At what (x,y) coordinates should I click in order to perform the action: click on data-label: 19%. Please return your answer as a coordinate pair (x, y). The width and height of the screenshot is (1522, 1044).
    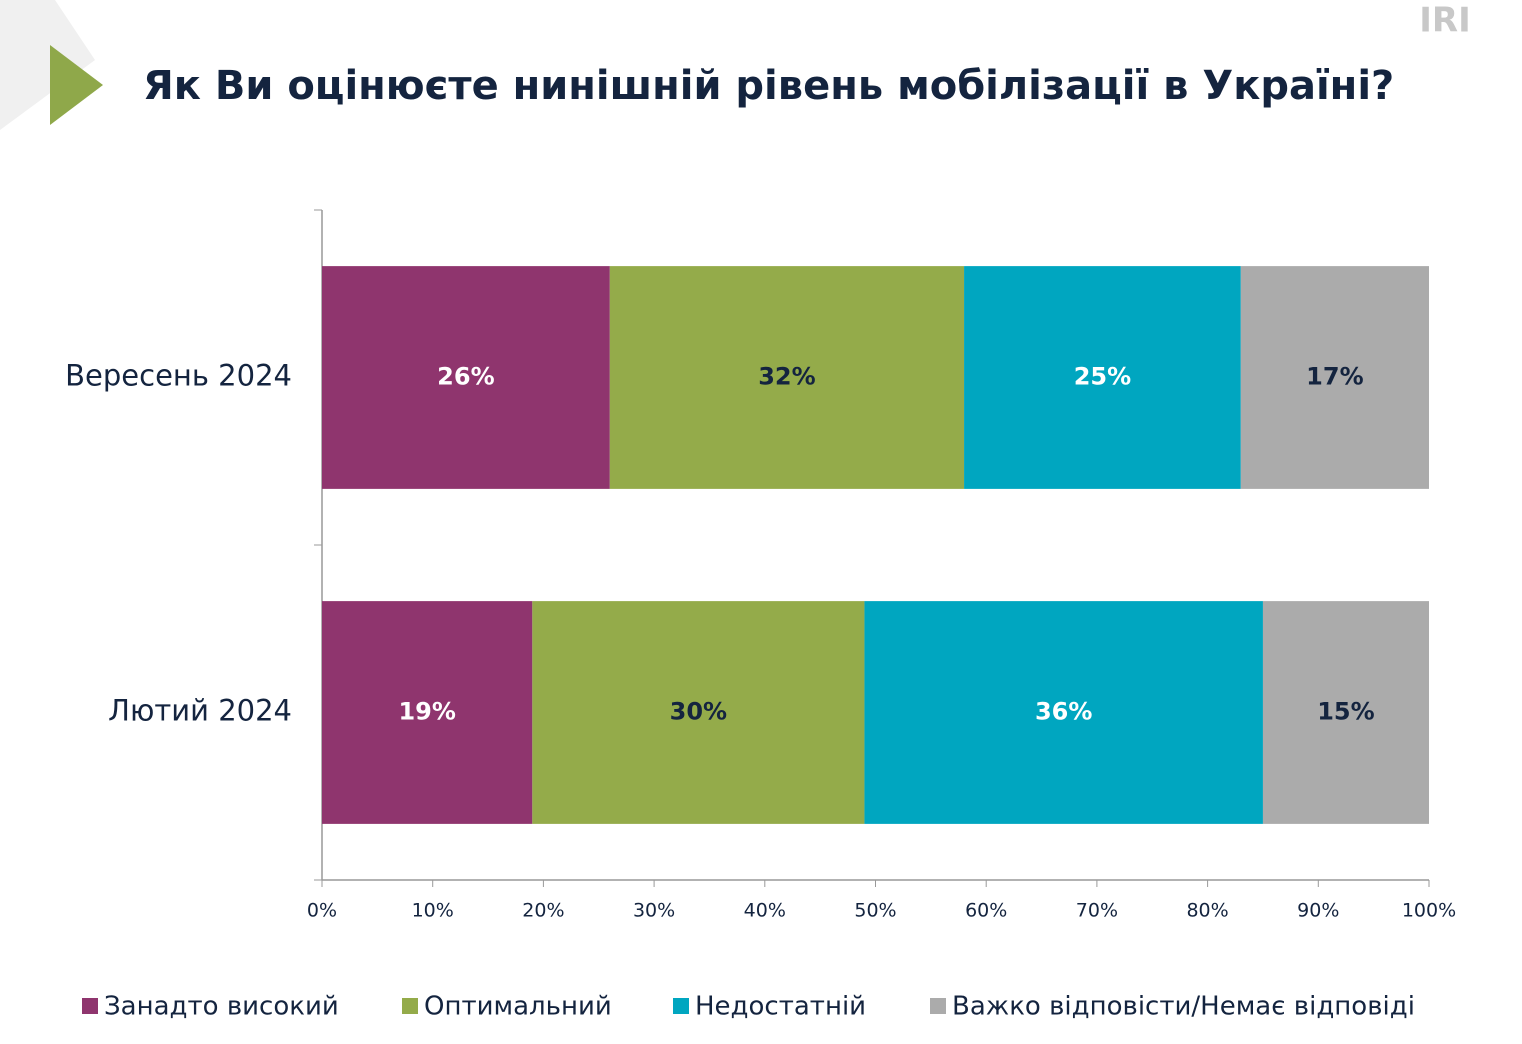
    Looking at the image, I should click on (426, 712).